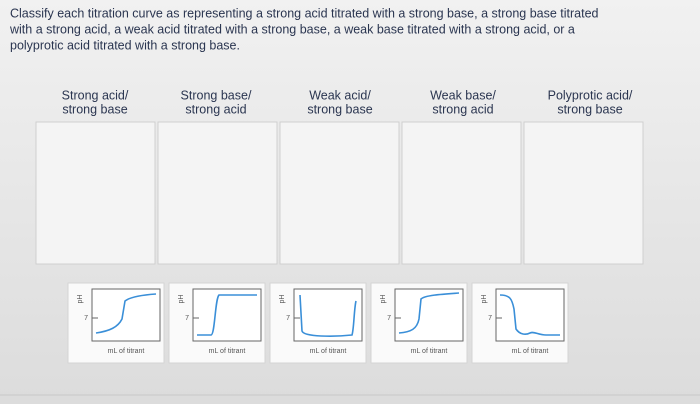  What do you see at coordinates (340, 95) in the screenshot?
I see `bin-label: Weak acid/` at bounding box center [340, 95].